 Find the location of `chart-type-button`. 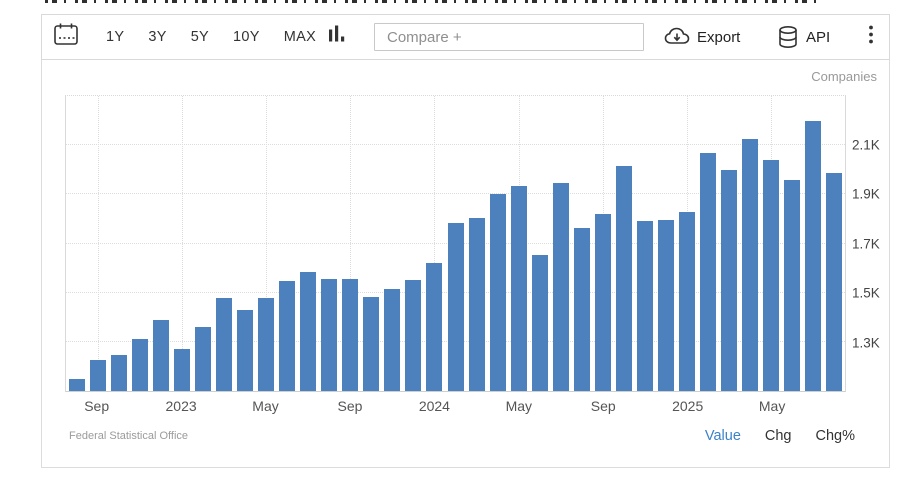

chart-type-button is located at coordinates (337, 37).